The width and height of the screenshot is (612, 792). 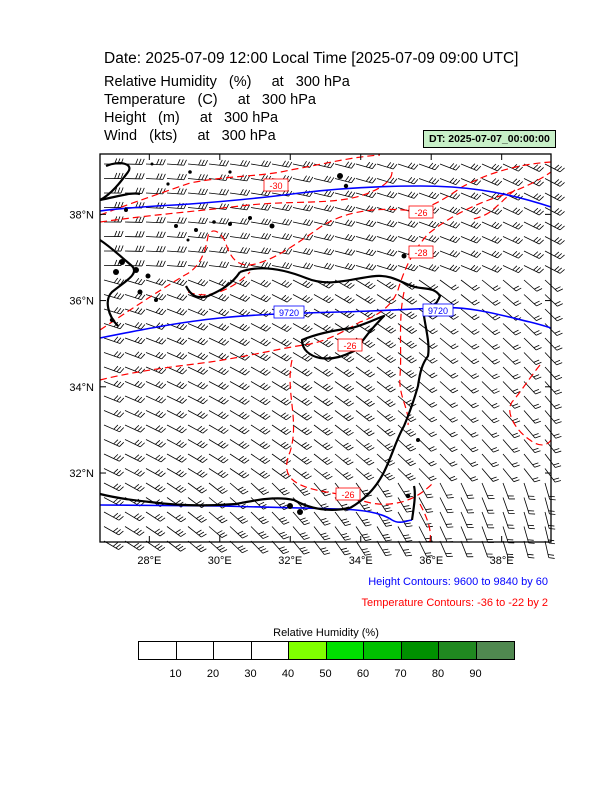 I want to click on lon-tick-label: 32°E, so click(x=290, y=561).